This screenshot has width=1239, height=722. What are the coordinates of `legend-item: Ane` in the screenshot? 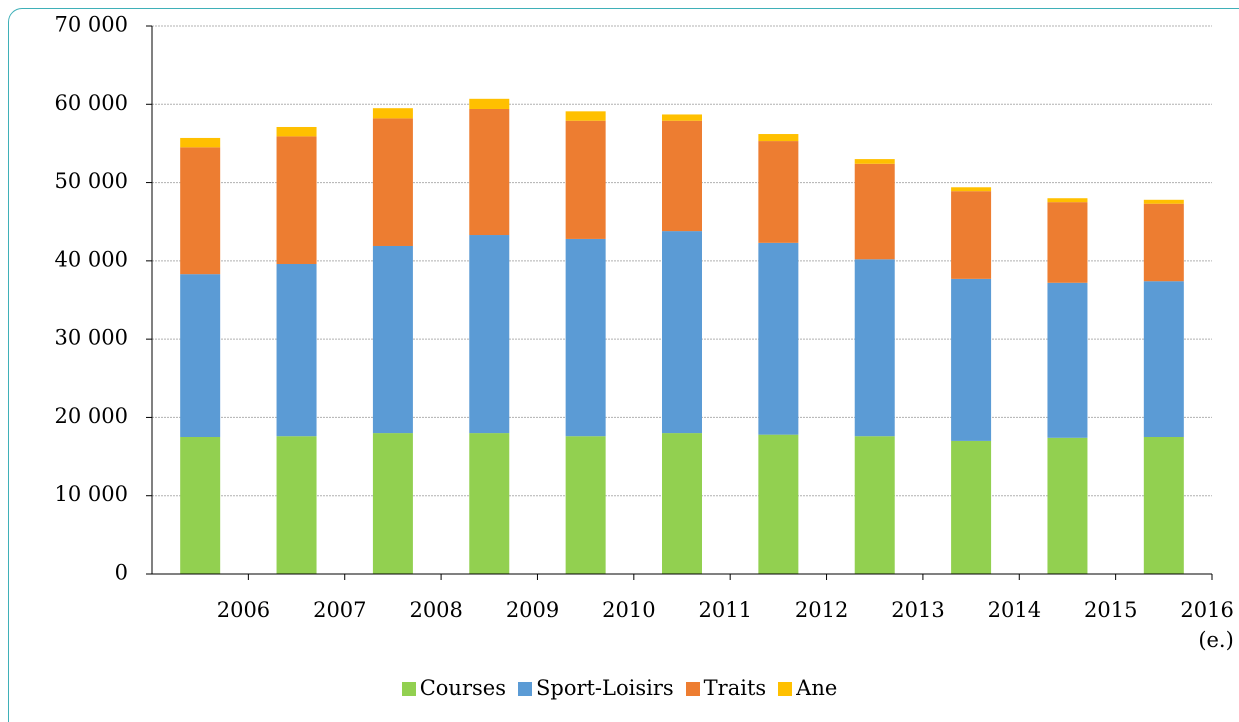 It's located at (807, 688).